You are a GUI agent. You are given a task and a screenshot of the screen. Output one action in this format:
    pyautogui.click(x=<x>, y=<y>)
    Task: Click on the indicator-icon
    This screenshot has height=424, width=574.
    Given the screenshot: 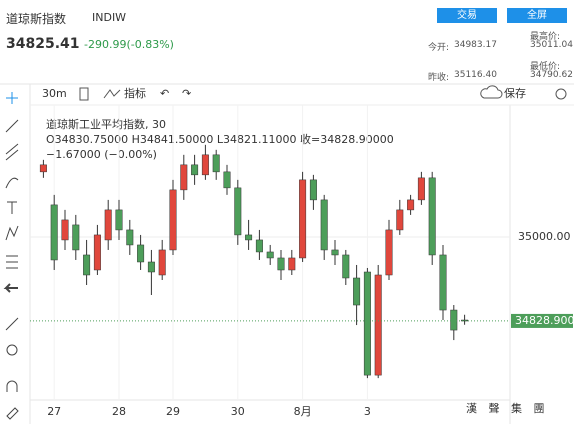 What is the action you would take?
    pyautogui.click(x=112, y=94)
    